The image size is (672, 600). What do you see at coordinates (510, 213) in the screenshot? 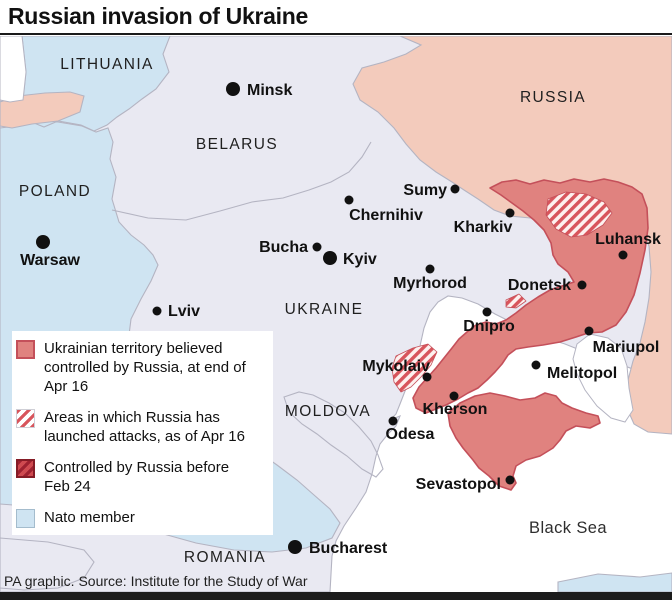
I see `city-dot-kharkiv` at bounding box center [510, 213].